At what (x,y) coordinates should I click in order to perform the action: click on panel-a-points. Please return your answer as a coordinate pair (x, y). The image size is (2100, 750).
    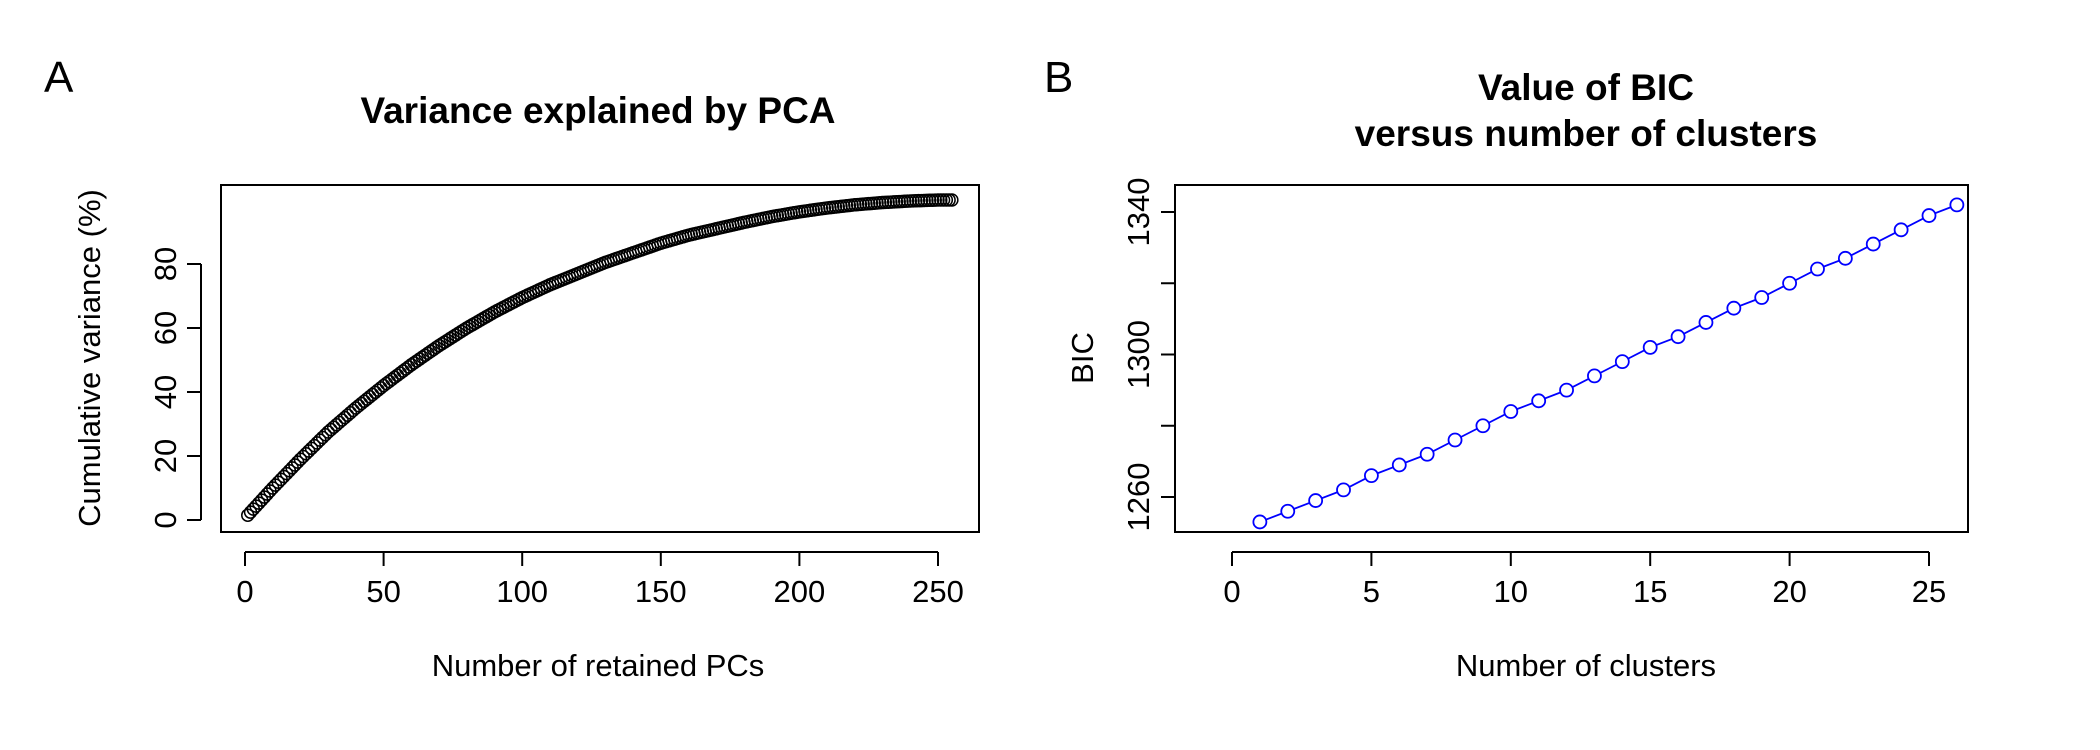
    Looking at the image, I should click on (600, 357).